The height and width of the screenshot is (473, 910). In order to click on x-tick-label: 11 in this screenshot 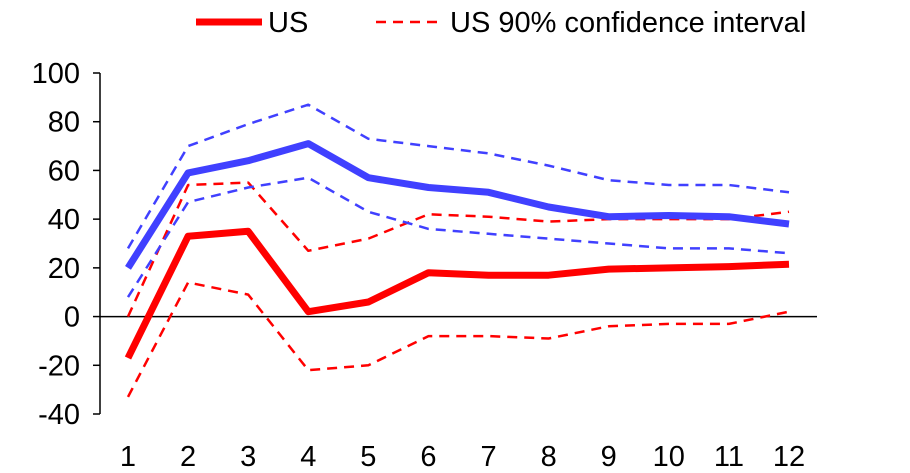, I will do `click(729, 457)`.